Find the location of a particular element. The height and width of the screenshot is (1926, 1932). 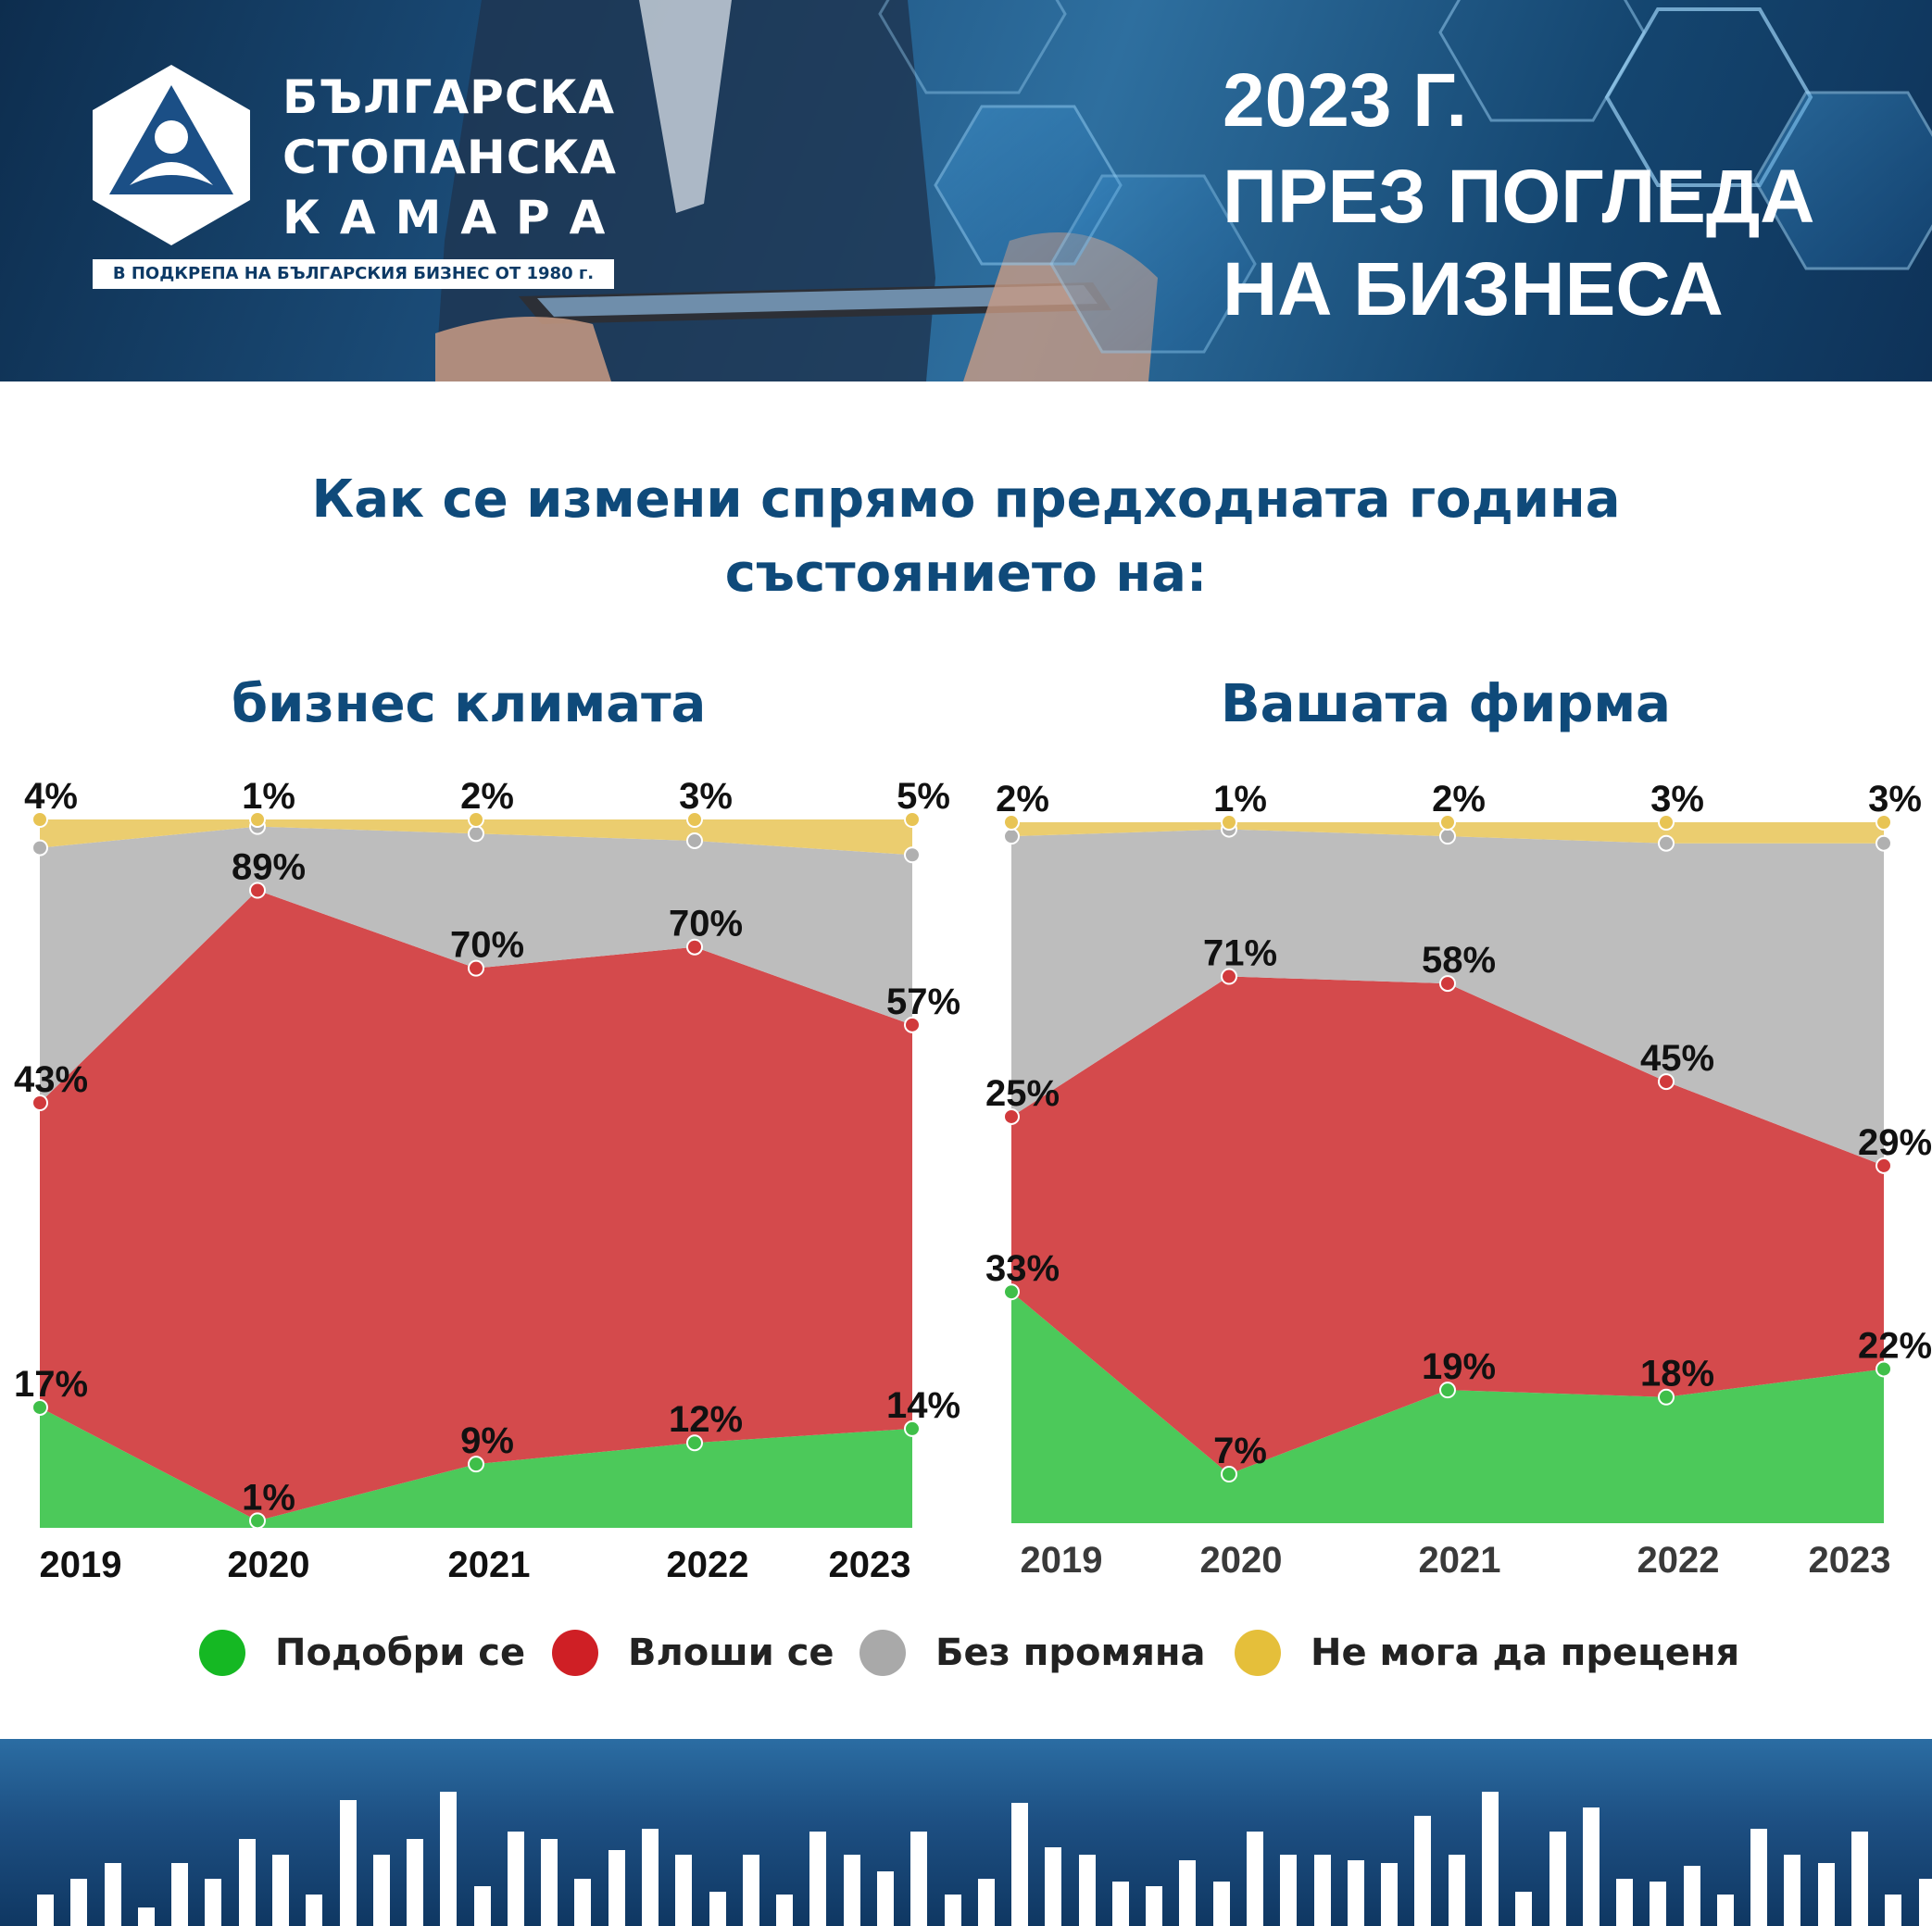

chart-title-business-climate: бизнес климата is located at coordinates (469, 704).